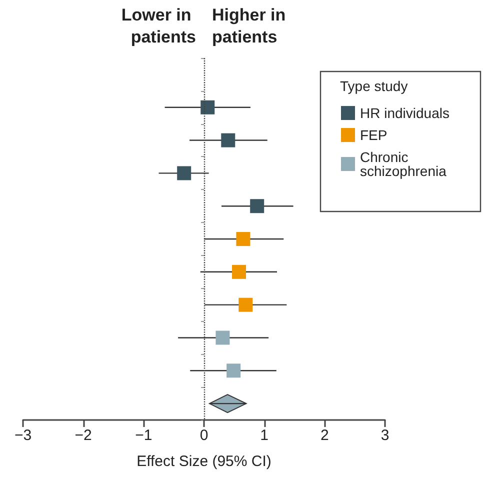 Image resolution: width=483 pixels, height=482 pixels. Describe the element at coordinates (158, 26) in the screenshot. I see `text: Lower in patients` at that location.